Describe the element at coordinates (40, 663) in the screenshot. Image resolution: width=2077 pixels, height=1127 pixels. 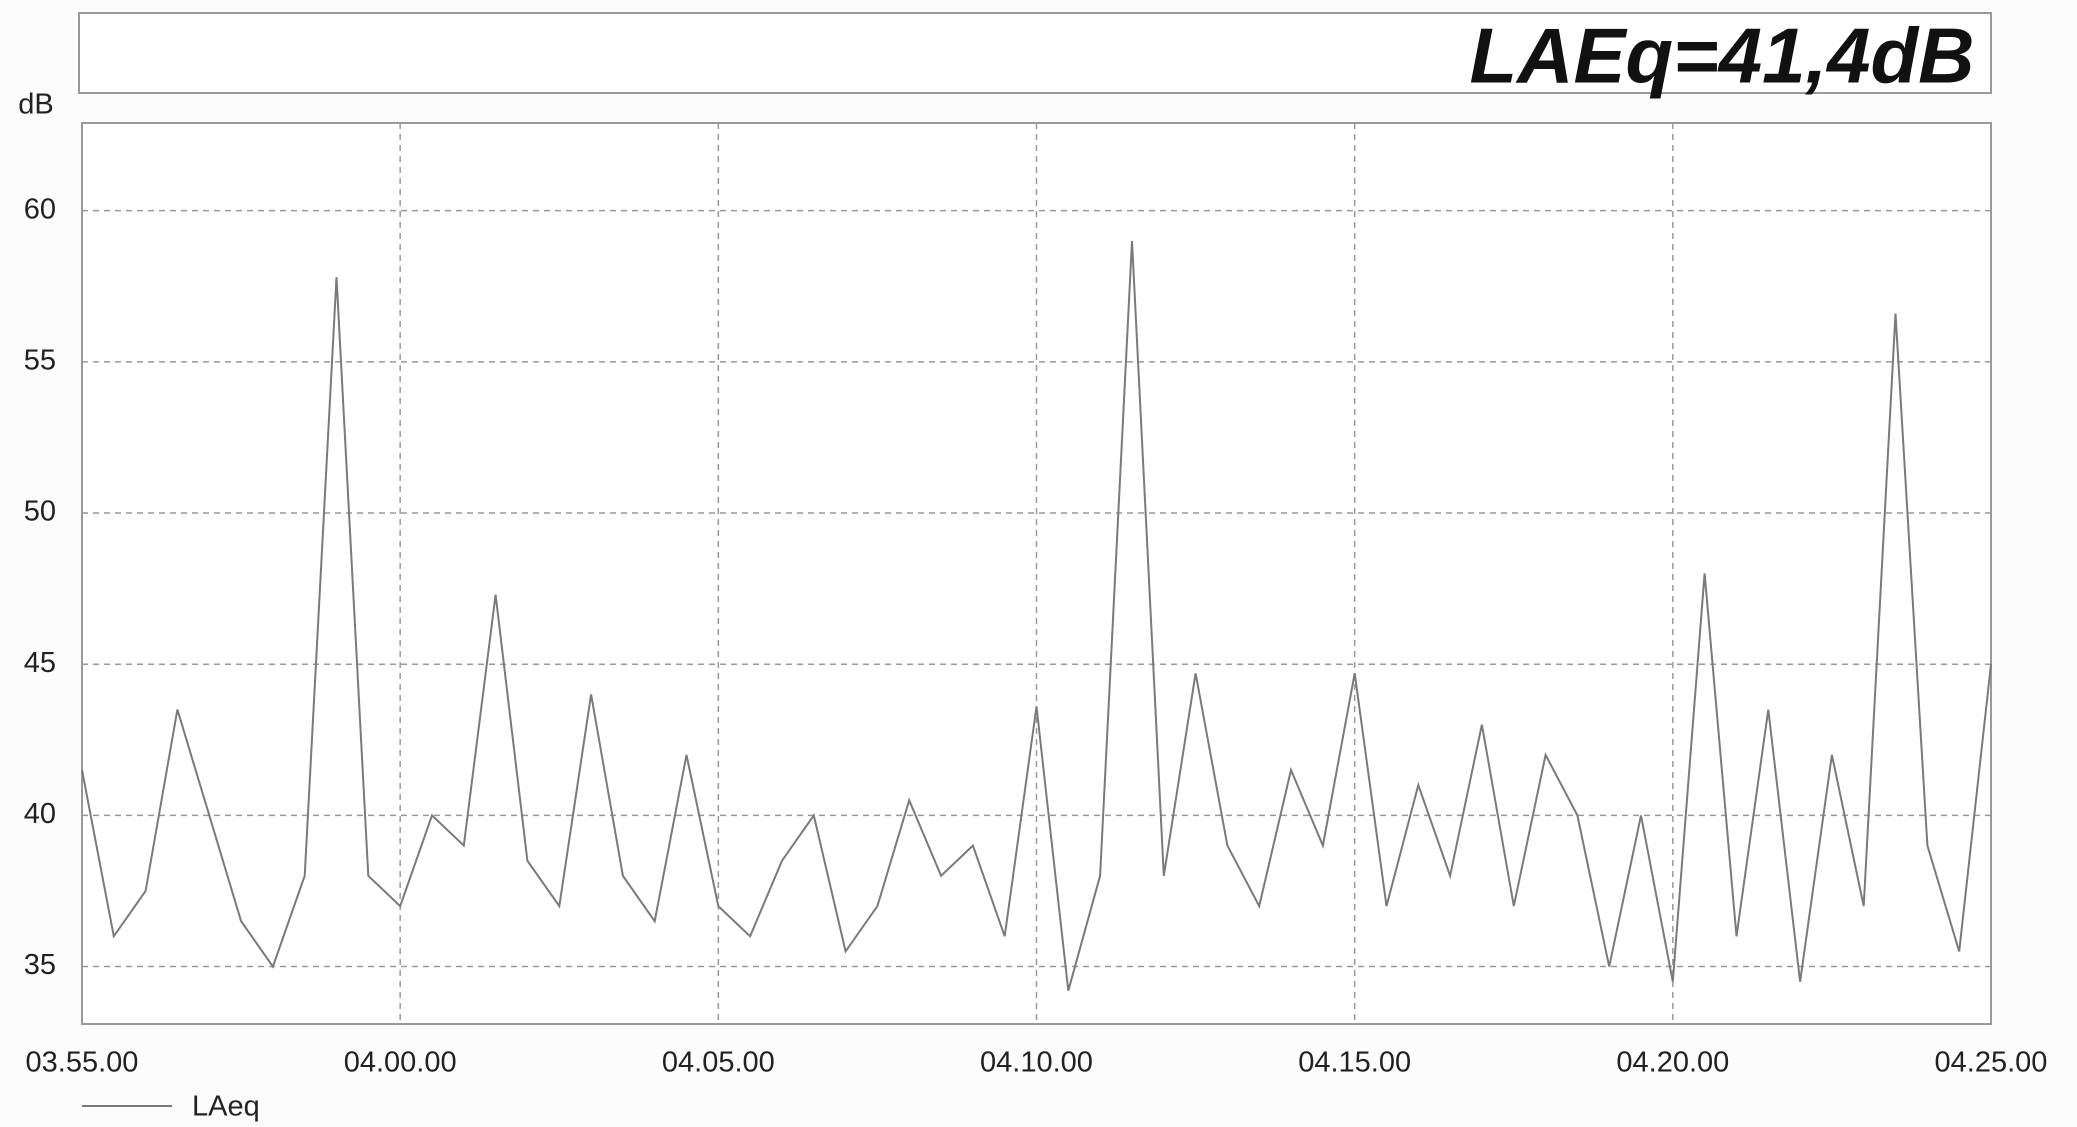
I see `y-tick-label: 45` at that location.